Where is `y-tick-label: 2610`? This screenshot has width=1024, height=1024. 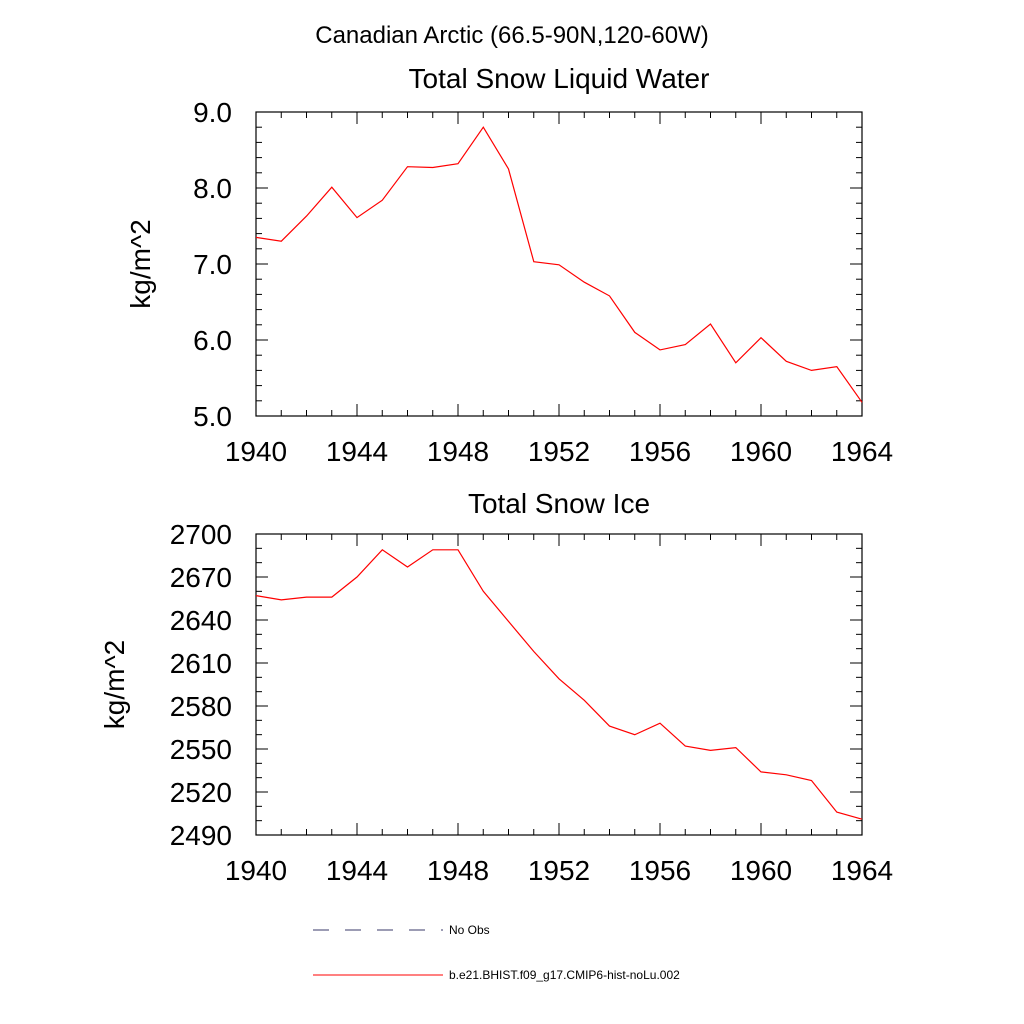 y-tick-label: 2610 is located at coordinates (201, 663).